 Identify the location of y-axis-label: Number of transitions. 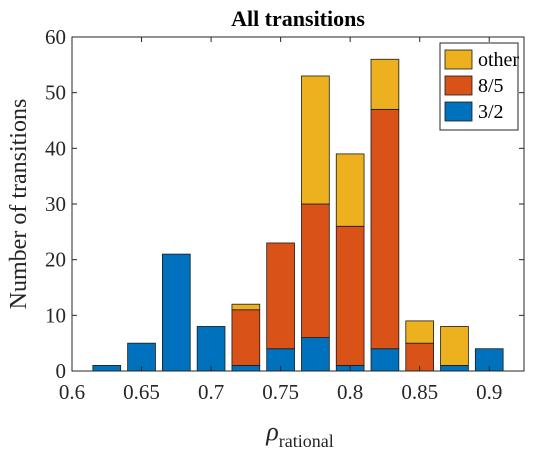
(19, 204).